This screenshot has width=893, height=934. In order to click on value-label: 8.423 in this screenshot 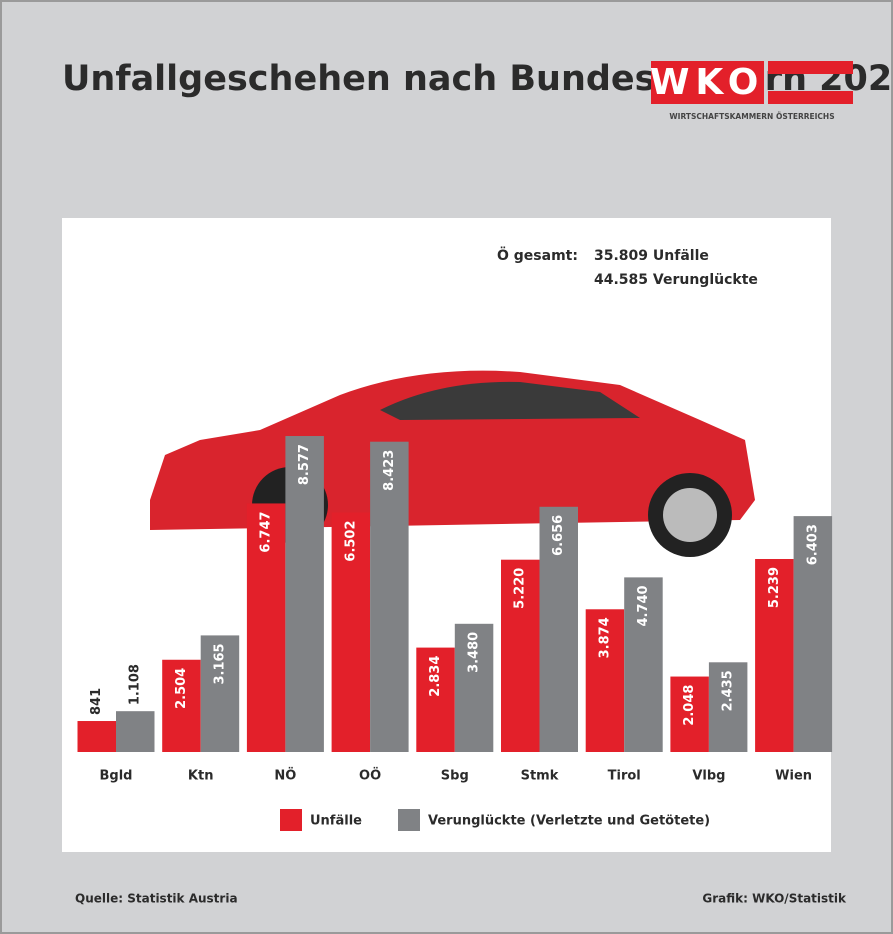, I will do `click(389, 470)`.